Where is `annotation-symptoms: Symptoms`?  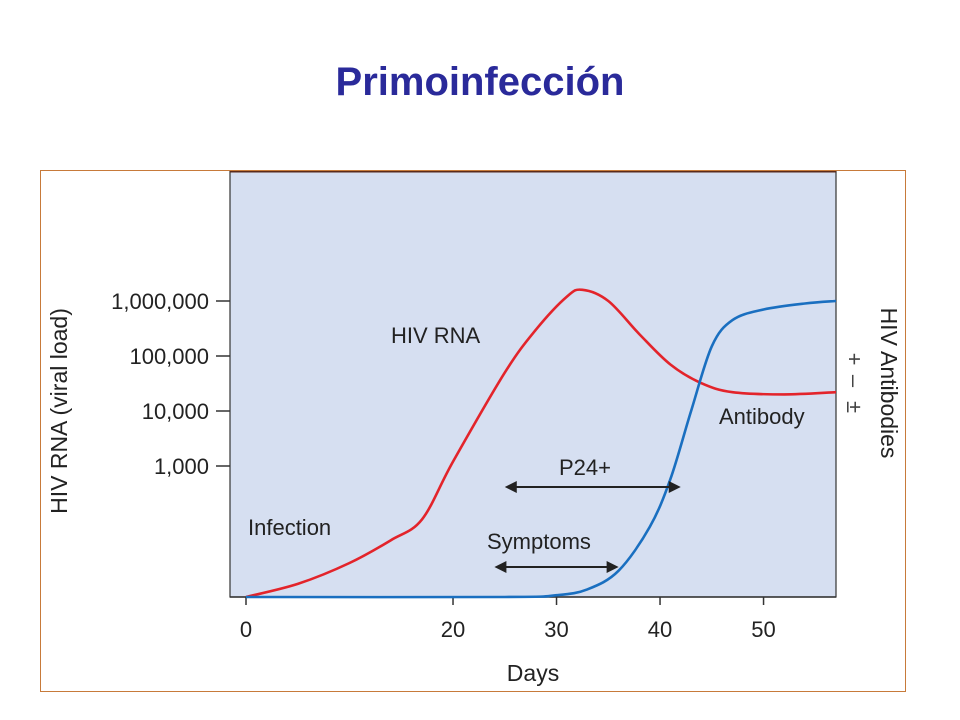 annotation-symptoms: Symptoms is located at coordinates (539, 541).